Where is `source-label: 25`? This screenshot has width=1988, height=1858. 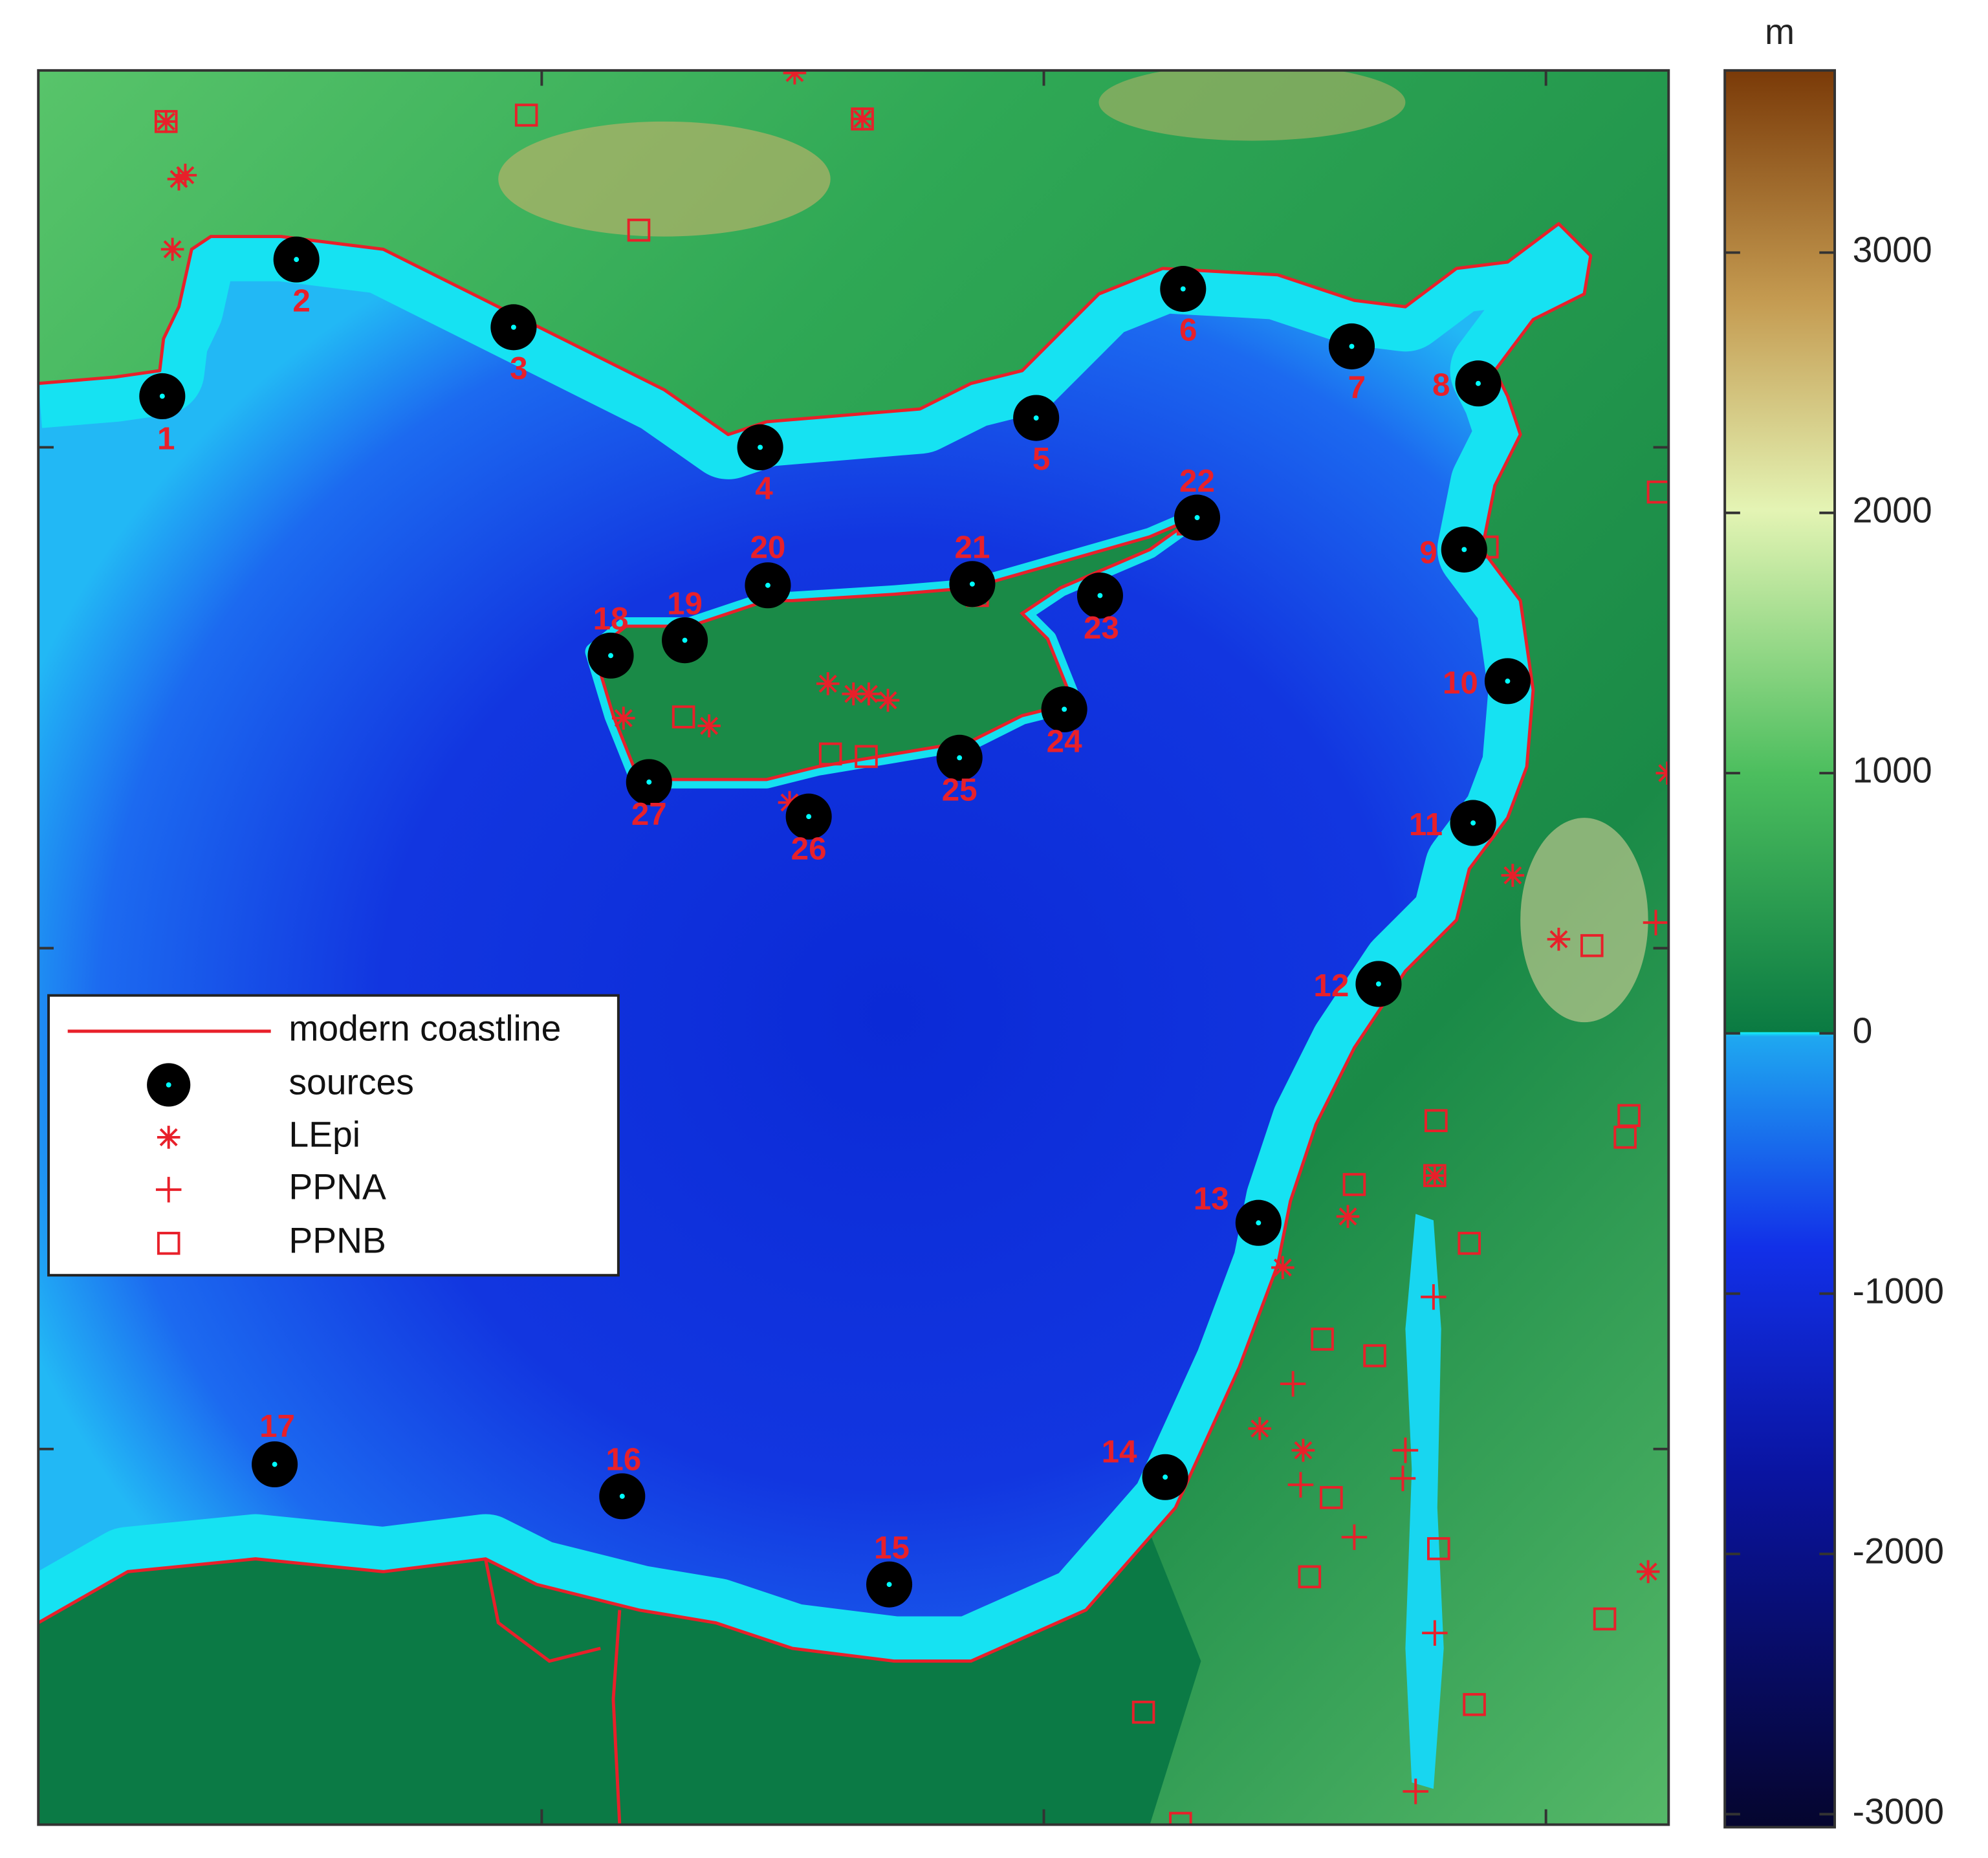 source-label: 25 is located at coordinates (960, 790).